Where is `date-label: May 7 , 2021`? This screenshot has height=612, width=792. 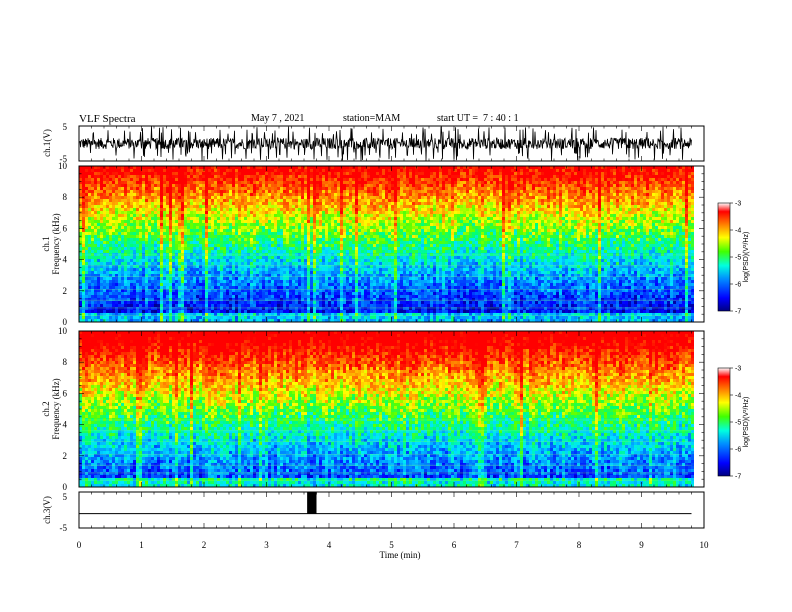
date-label: May 7 , 2021 is located at coordinates (277, 118).